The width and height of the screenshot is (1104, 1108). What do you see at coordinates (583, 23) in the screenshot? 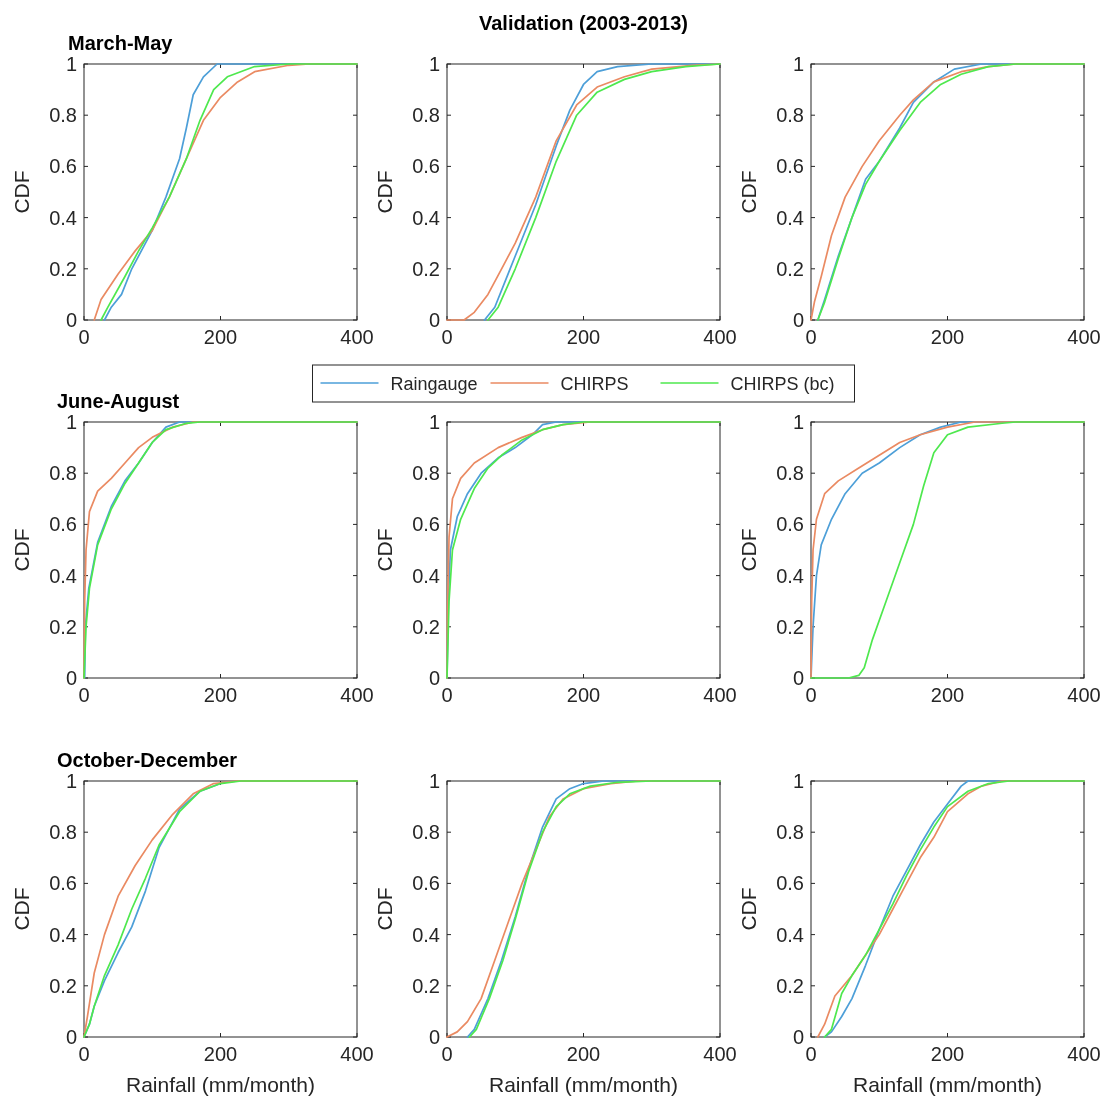
I see `chart-title: Validation (2003-2013)` at bounding box center [583, 23].